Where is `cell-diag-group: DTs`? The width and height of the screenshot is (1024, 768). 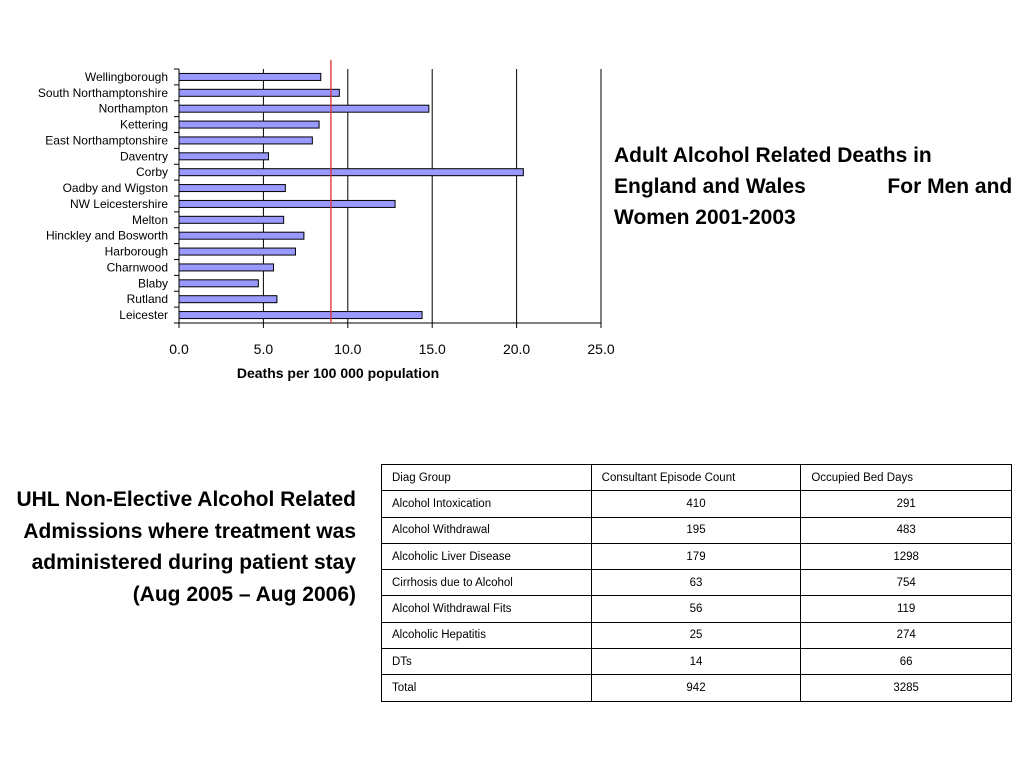 cell-diag-group: DTs is located at coordinates (486, 662).